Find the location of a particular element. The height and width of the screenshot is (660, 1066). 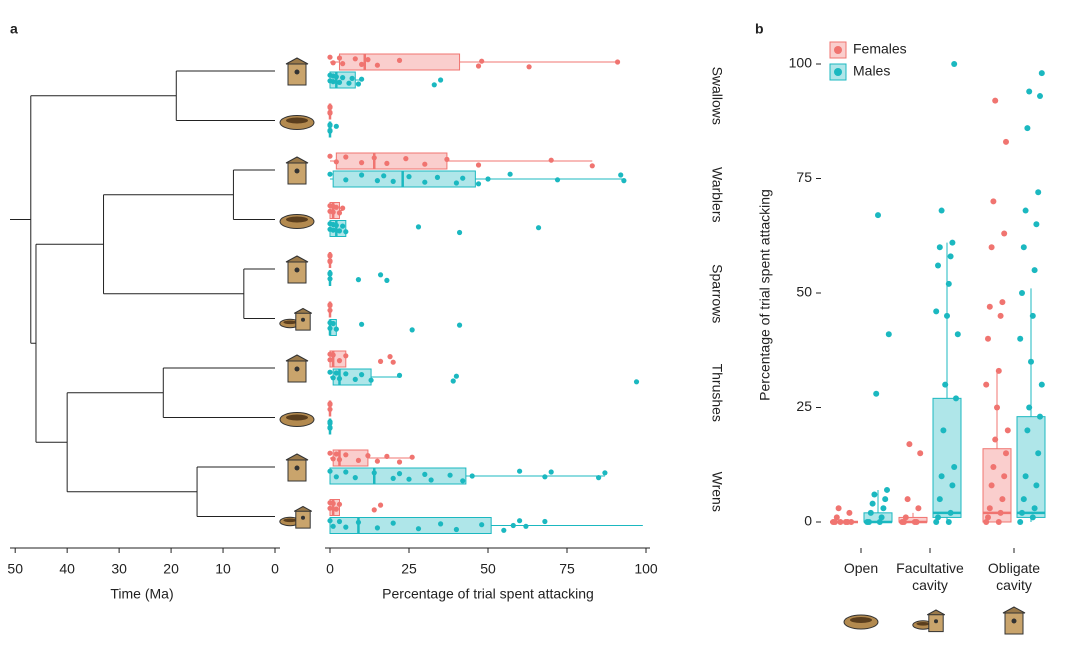

legend-label: Females is located at coordinates (880, 49).